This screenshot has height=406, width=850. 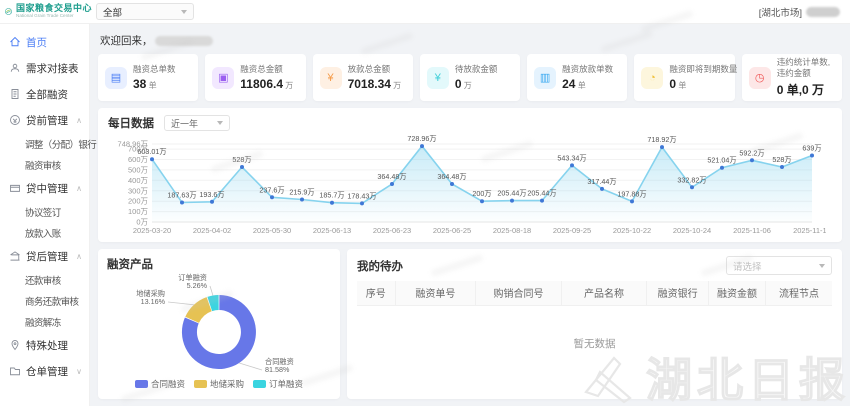 I want to click on svg-text: 600万, so click(x=138, y=159).